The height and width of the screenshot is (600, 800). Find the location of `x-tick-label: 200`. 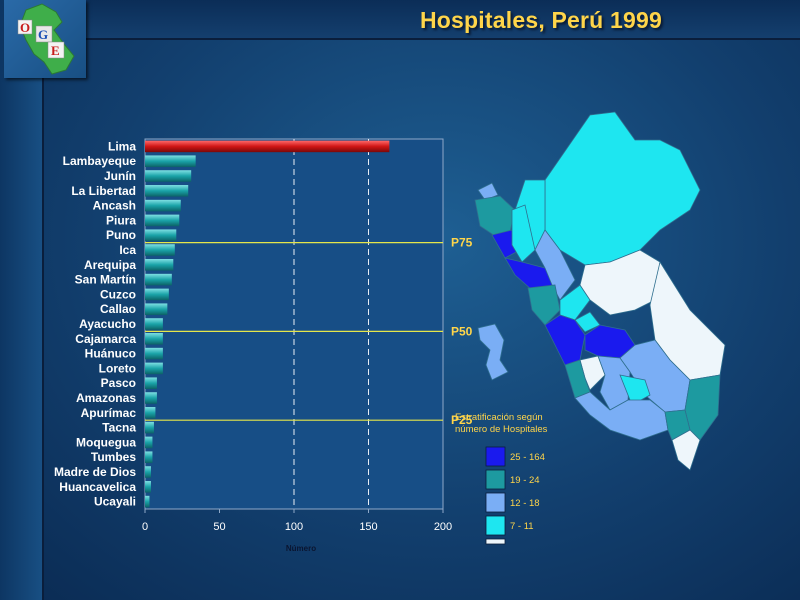

x-tick-label: 200 is located at coordinates (443, 527).